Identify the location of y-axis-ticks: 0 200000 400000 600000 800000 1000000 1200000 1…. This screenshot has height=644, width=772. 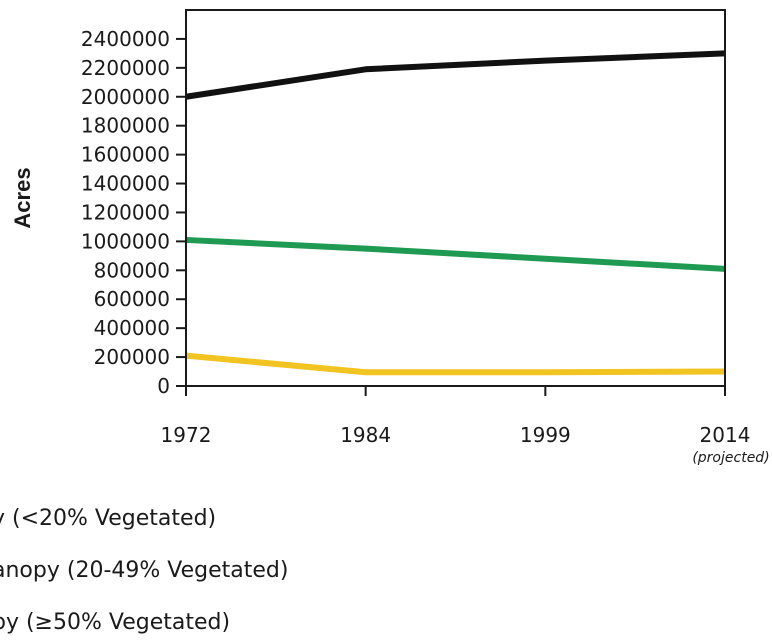
(133, 212).